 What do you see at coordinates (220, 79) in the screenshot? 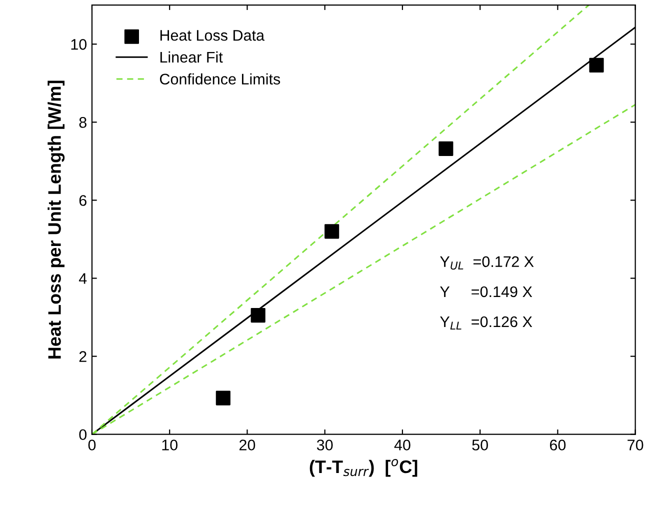
I see `legend-label: Confidence Limits` at bounding box center [220, 79].